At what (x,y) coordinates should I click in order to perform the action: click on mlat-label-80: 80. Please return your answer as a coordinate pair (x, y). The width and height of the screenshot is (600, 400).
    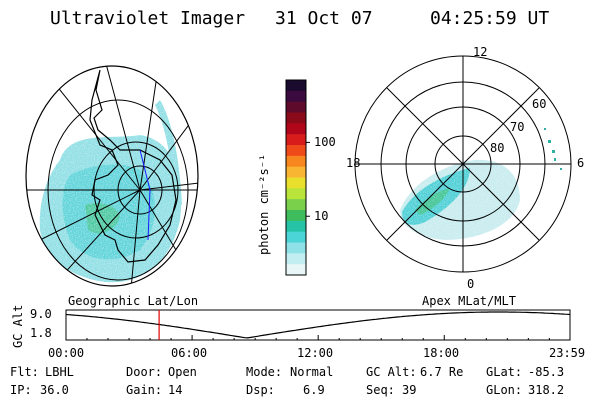
    Looking at the image, I should click on (497, 148).